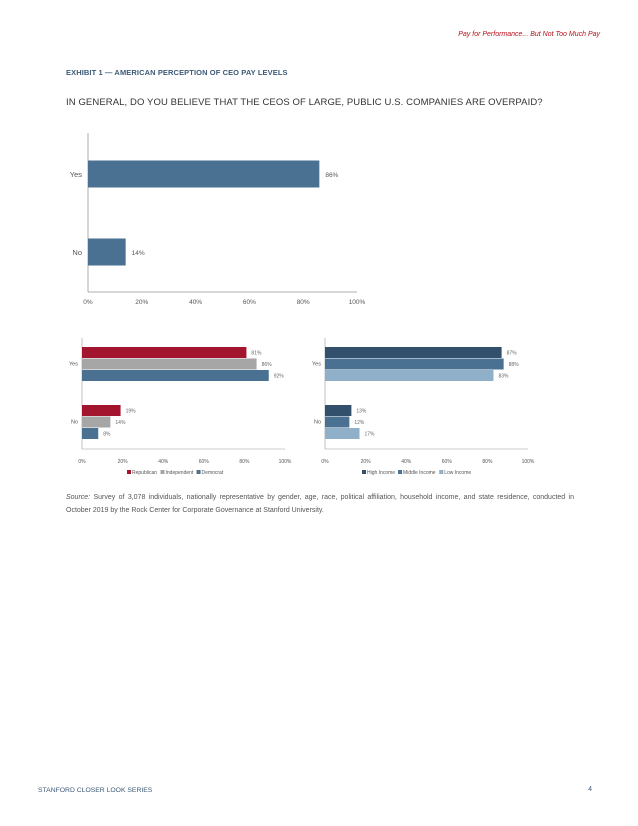  What do you see at coordinates (590, 789) in the screenshot?
I see `page-number: 4` at bounding box center [590, 789].